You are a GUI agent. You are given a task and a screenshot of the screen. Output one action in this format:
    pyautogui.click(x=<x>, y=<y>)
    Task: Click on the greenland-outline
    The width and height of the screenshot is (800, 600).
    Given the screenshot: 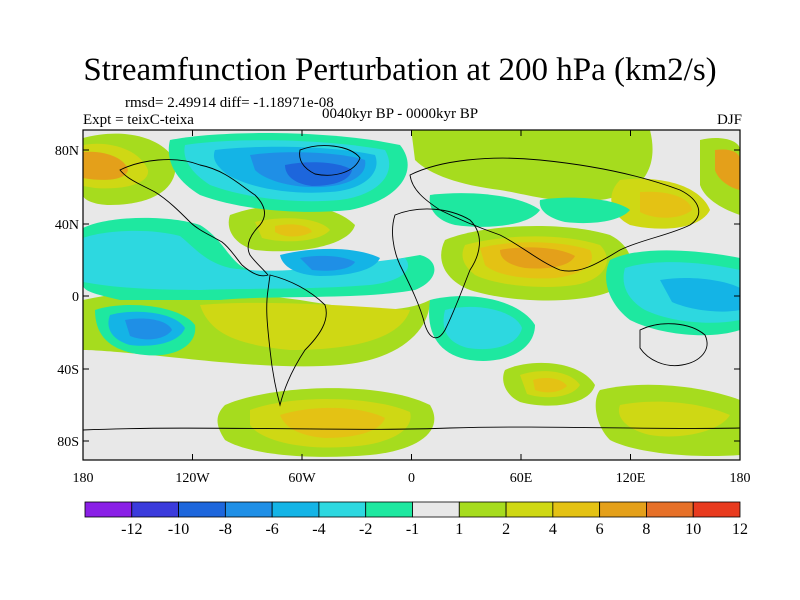 What is the action you would take?
    pyautogui.click(x=330, y=160)
    